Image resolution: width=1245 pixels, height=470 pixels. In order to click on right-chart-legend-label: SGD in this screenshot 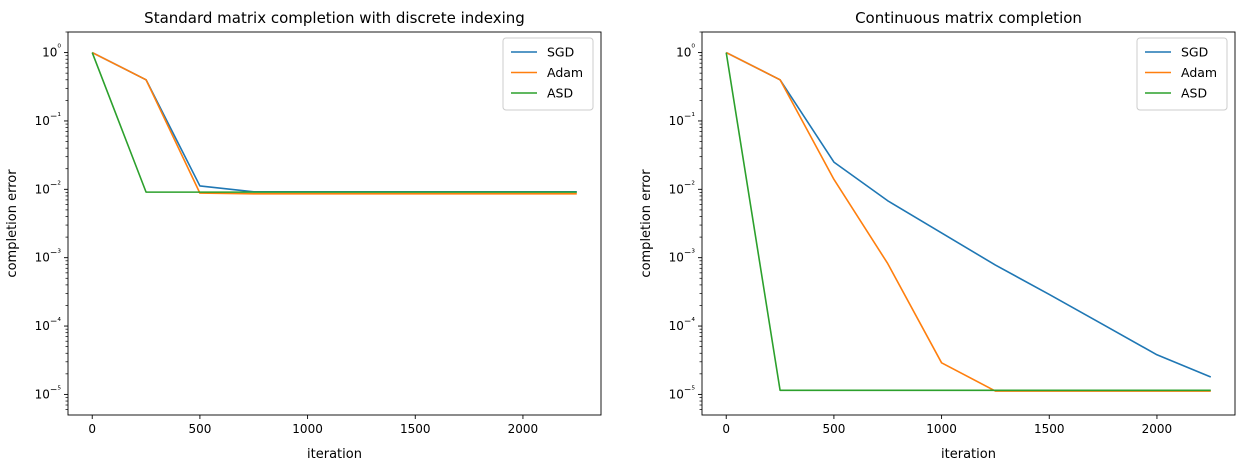, I will do `click(1194, 52)`.